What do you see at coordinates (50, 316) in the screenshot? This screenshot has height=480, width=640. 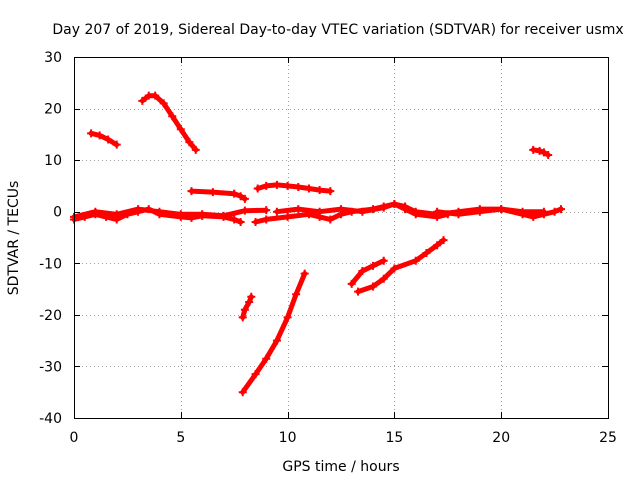 I see `y-tick-label: -20` at bounding box center [50, 316].